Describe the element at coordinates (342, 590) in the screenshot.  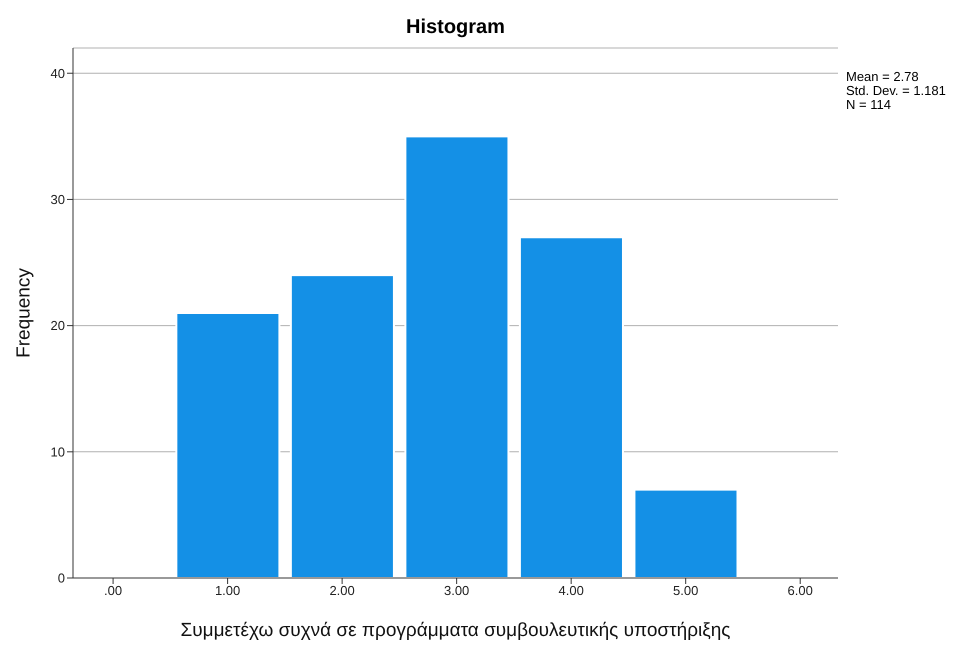
I see `x-tick-label: 2.00` at that location.